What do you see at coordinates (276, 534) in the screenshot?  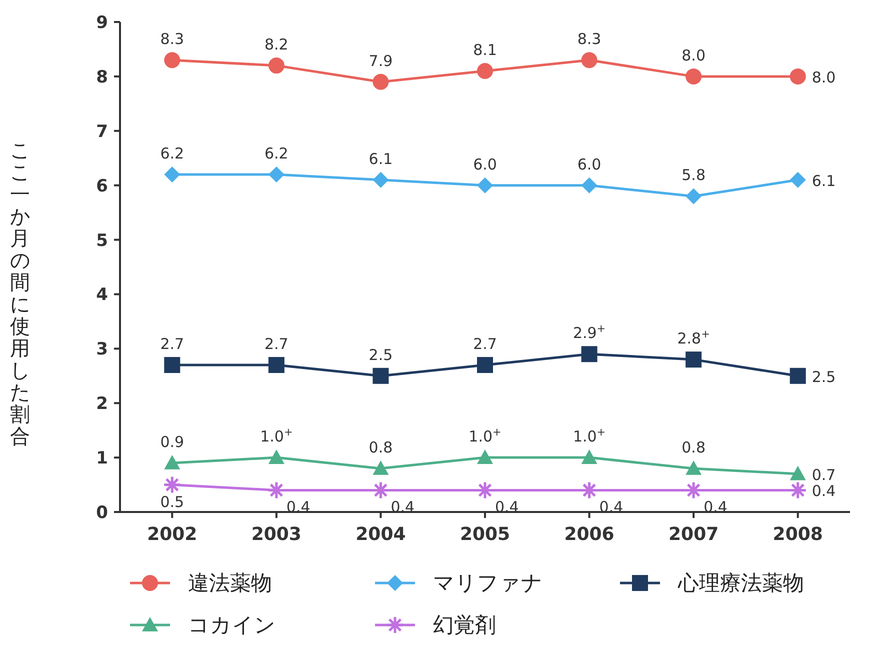 I see `x-tick-label: 2003` at bounding box center [276, 534].